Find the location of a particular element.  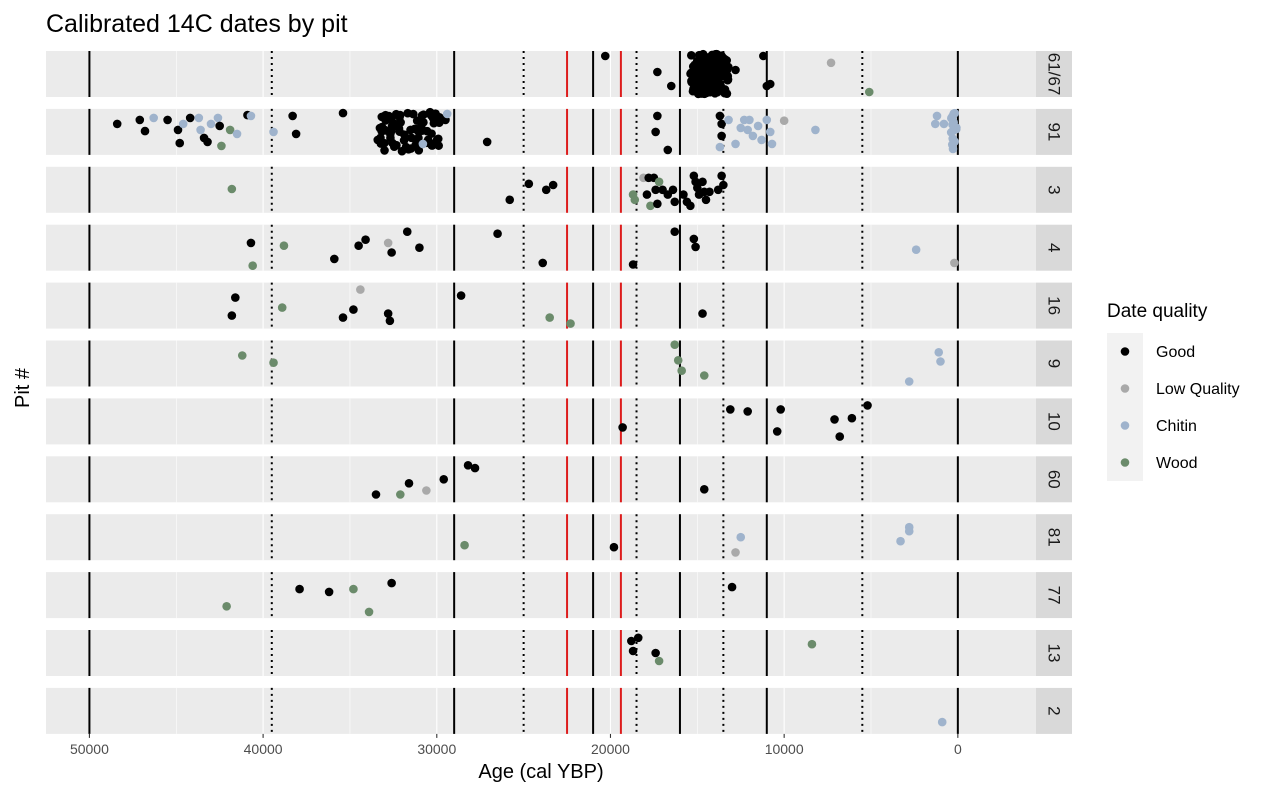

x-tick-label: 10000 is located at coordinates (784, 749).